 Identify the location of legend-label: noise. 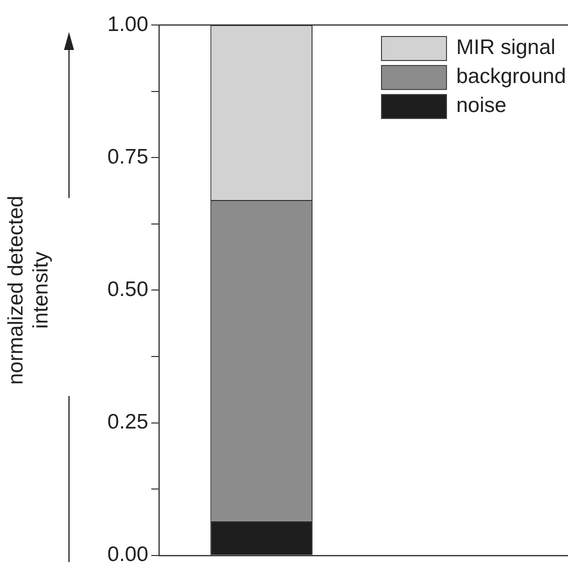
(481, 106).